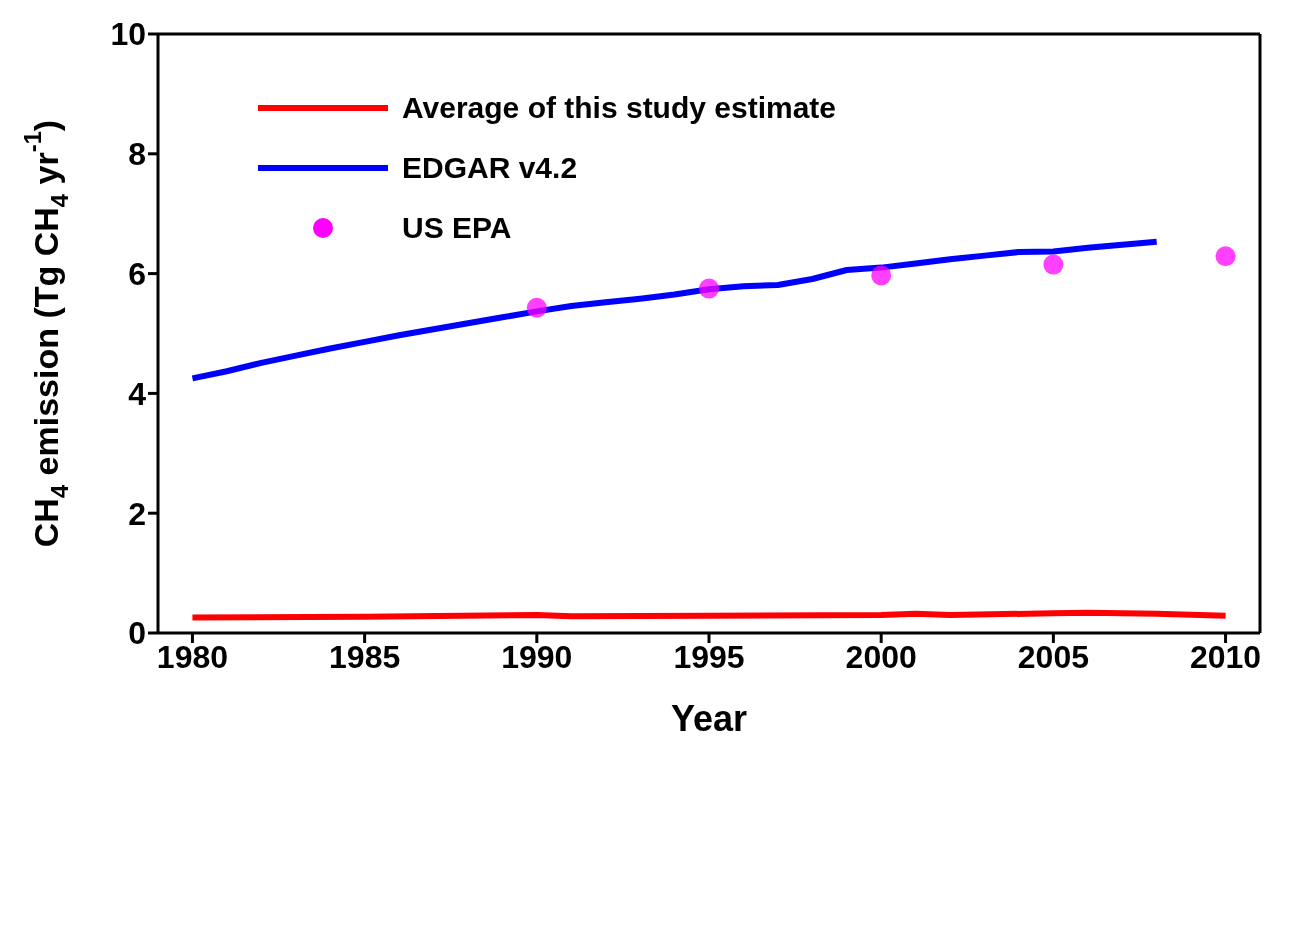 Image resolution: width=1294 pixels, height=931 pixels. Describe the element at coordinates (192, 656) in the screenshot. I see `x-tick-label: 1980` at that location.